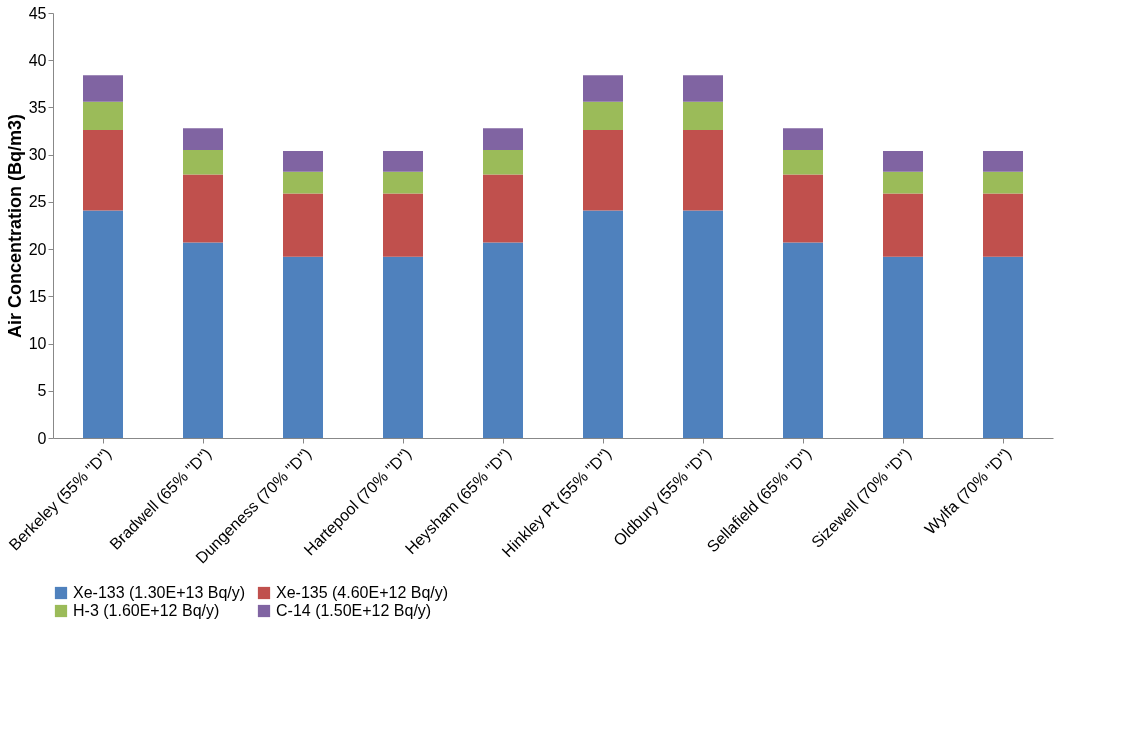 Image resolution: width=1126 pixels, height=744 pixels. Describe the element at coordinates (146, 610) in the screenshot. I see `legend-label: H-3 (1.60E+12 Bq/y)` at that location.